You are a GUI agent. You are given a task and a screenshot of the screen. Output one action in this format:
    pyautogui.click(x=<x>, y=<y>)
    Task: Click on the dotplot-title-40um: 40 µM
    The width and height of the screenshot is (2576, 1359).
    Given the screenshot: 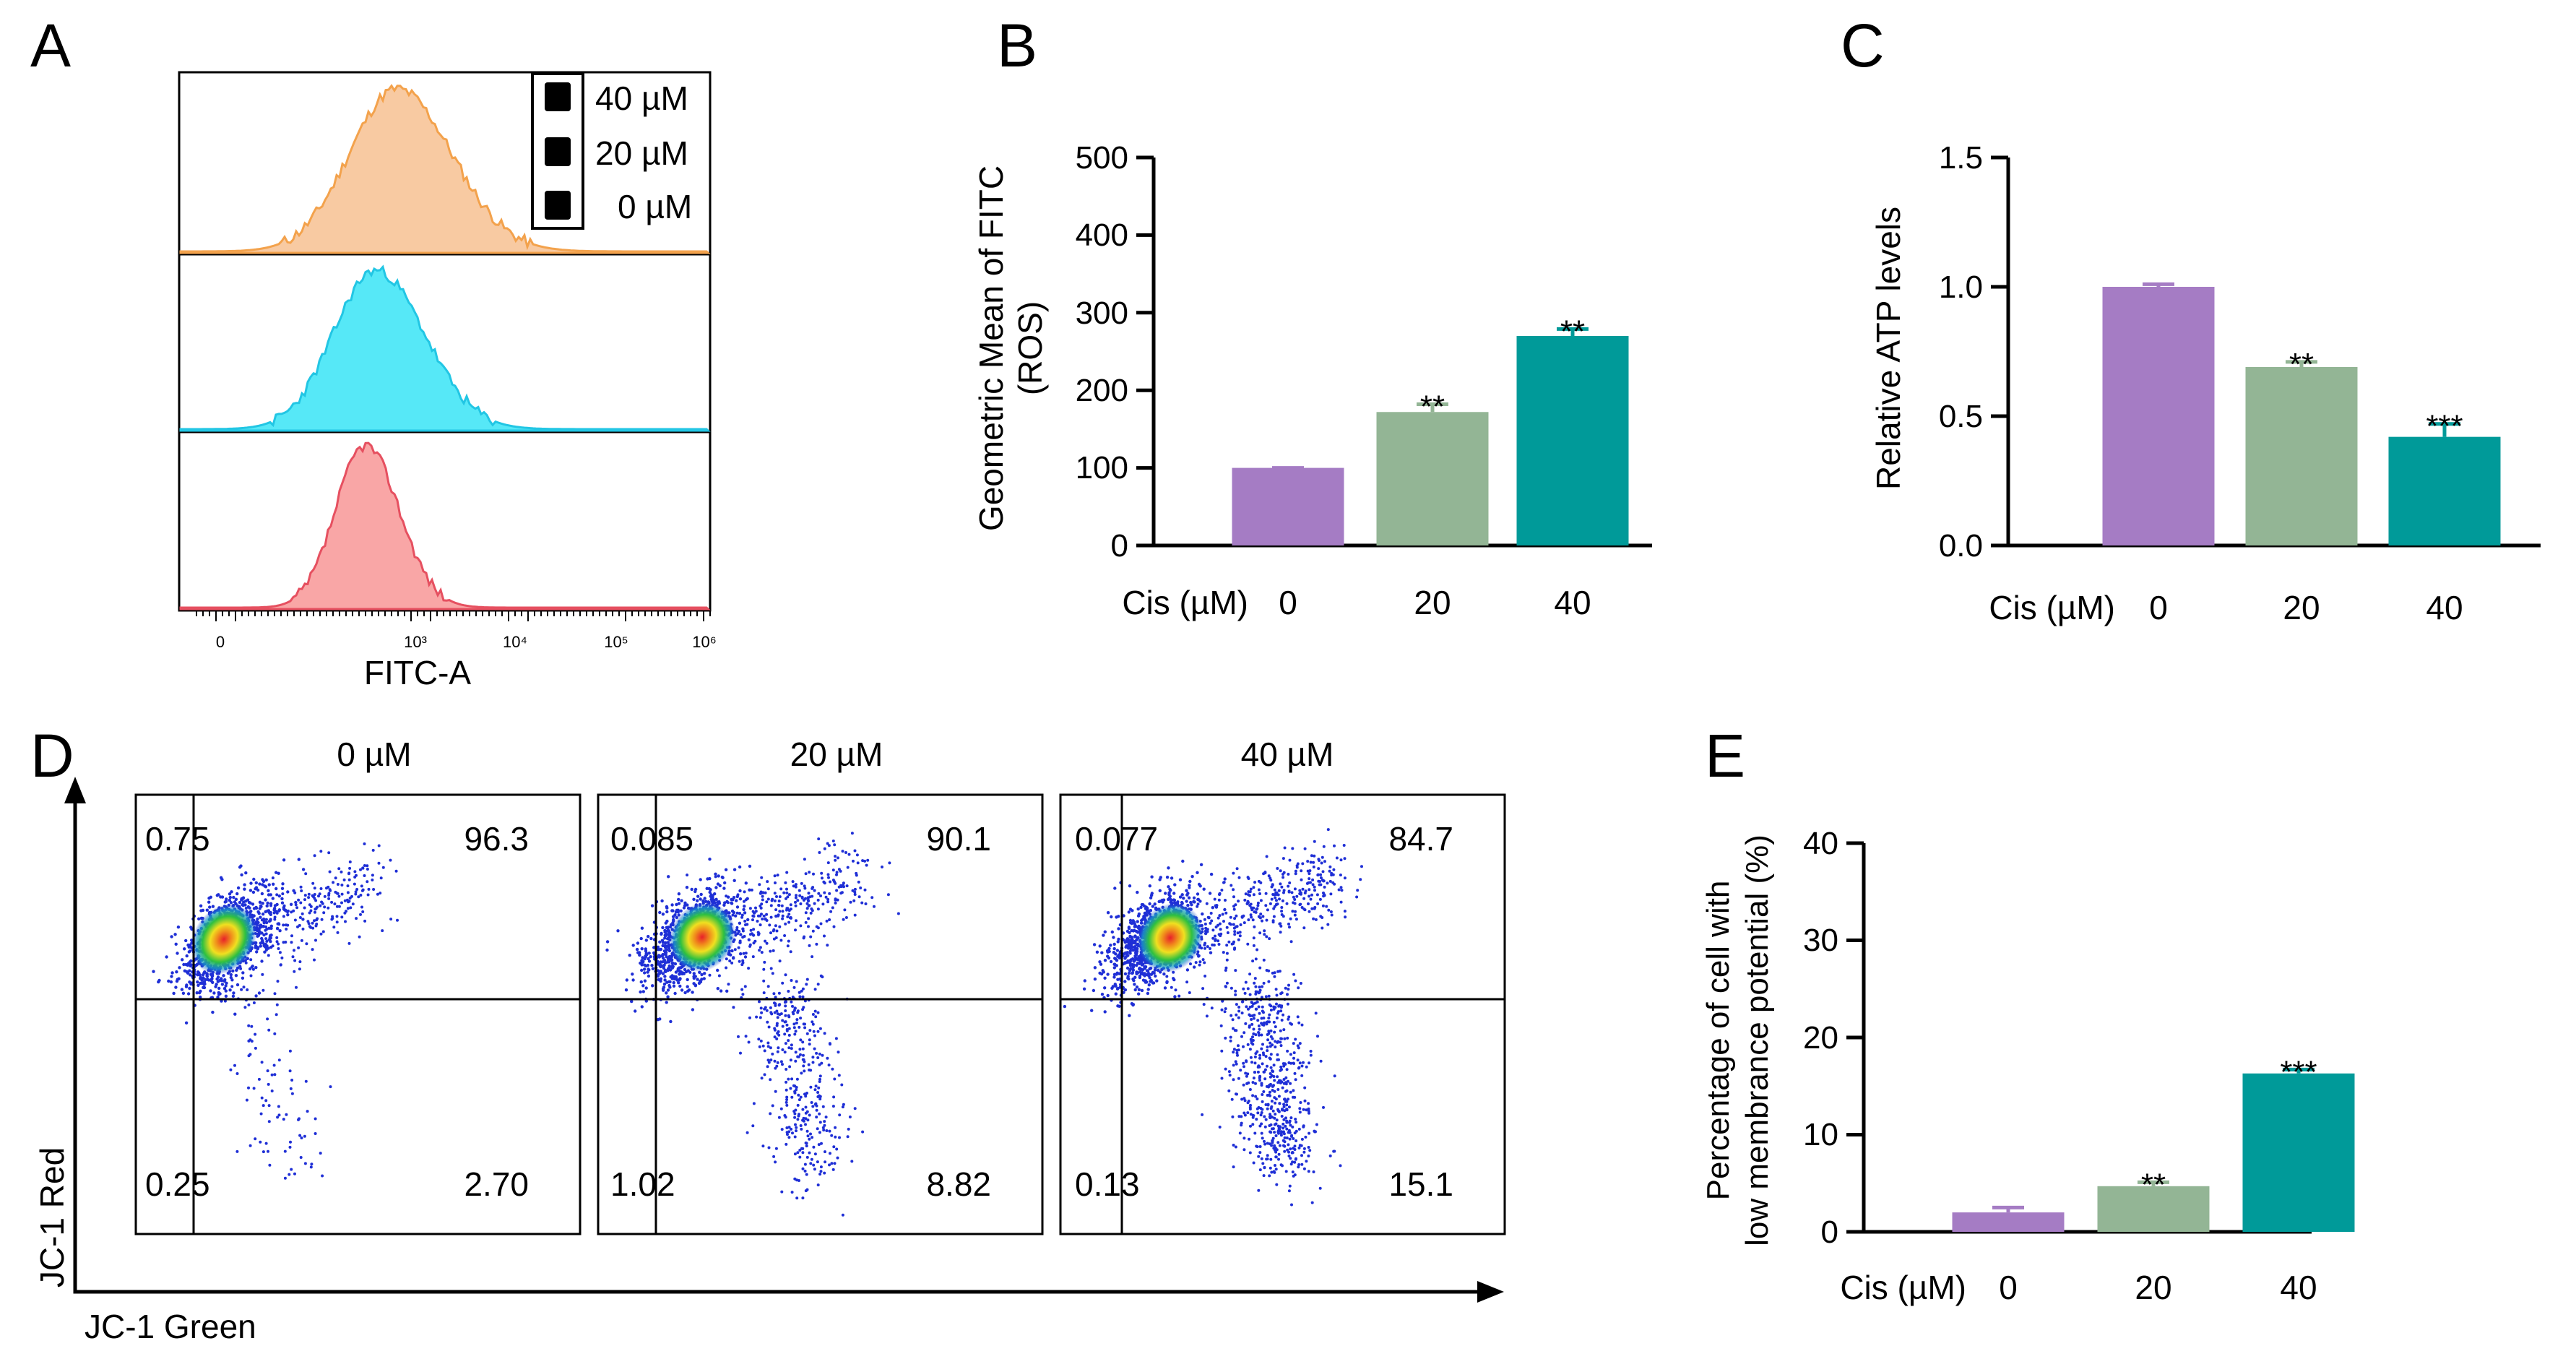 What is the action you would take?
    pyautogui.click(x=1287, y=754)
    